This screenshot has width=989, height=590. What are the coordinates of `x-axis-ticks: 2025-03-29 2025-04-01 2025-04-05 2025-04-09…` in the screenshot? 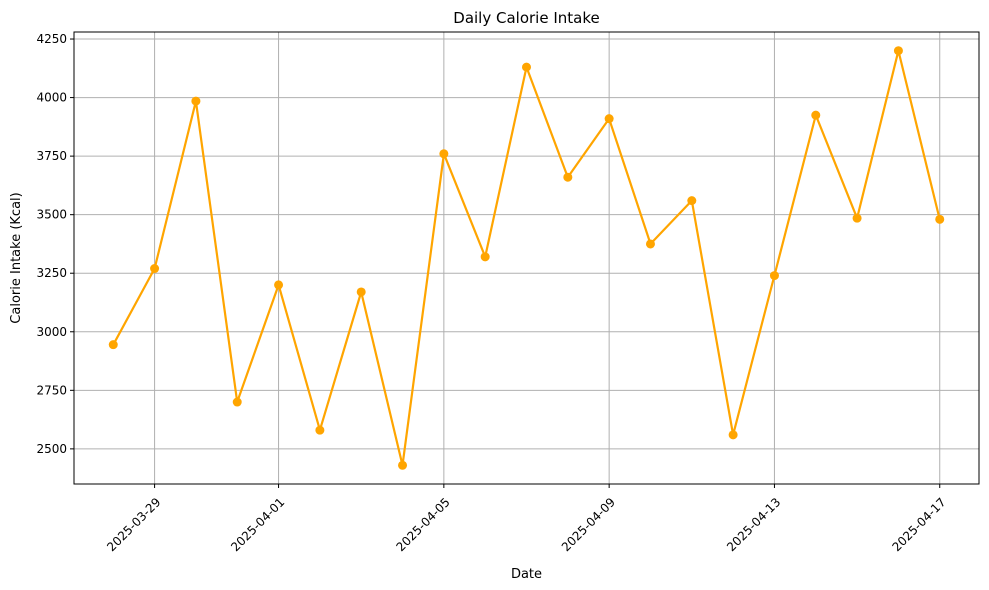 It's located at (526, 519).